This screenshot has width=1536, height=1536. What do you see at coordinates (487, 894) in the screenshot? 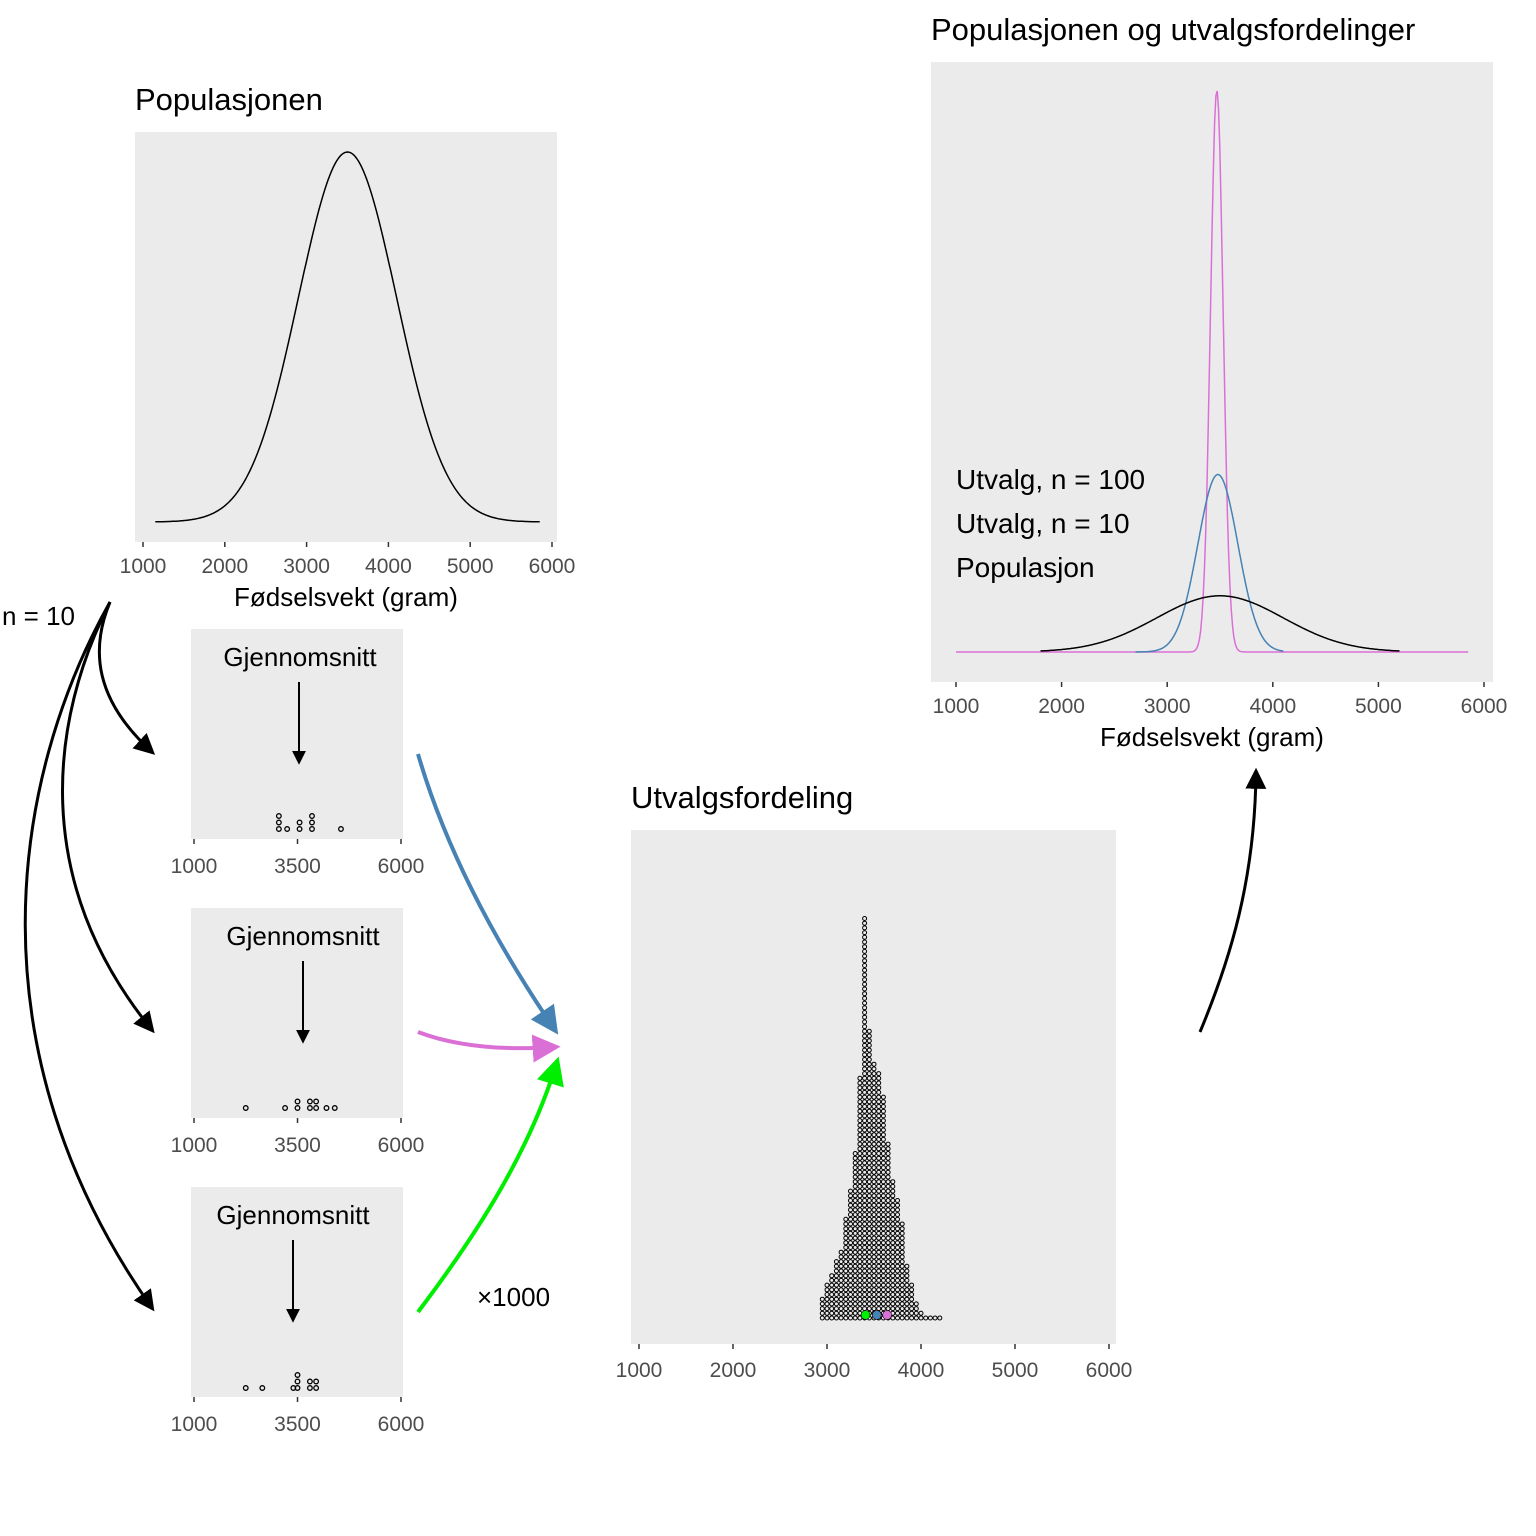
I see `arrow-blue` at bounding box center [487, 894].